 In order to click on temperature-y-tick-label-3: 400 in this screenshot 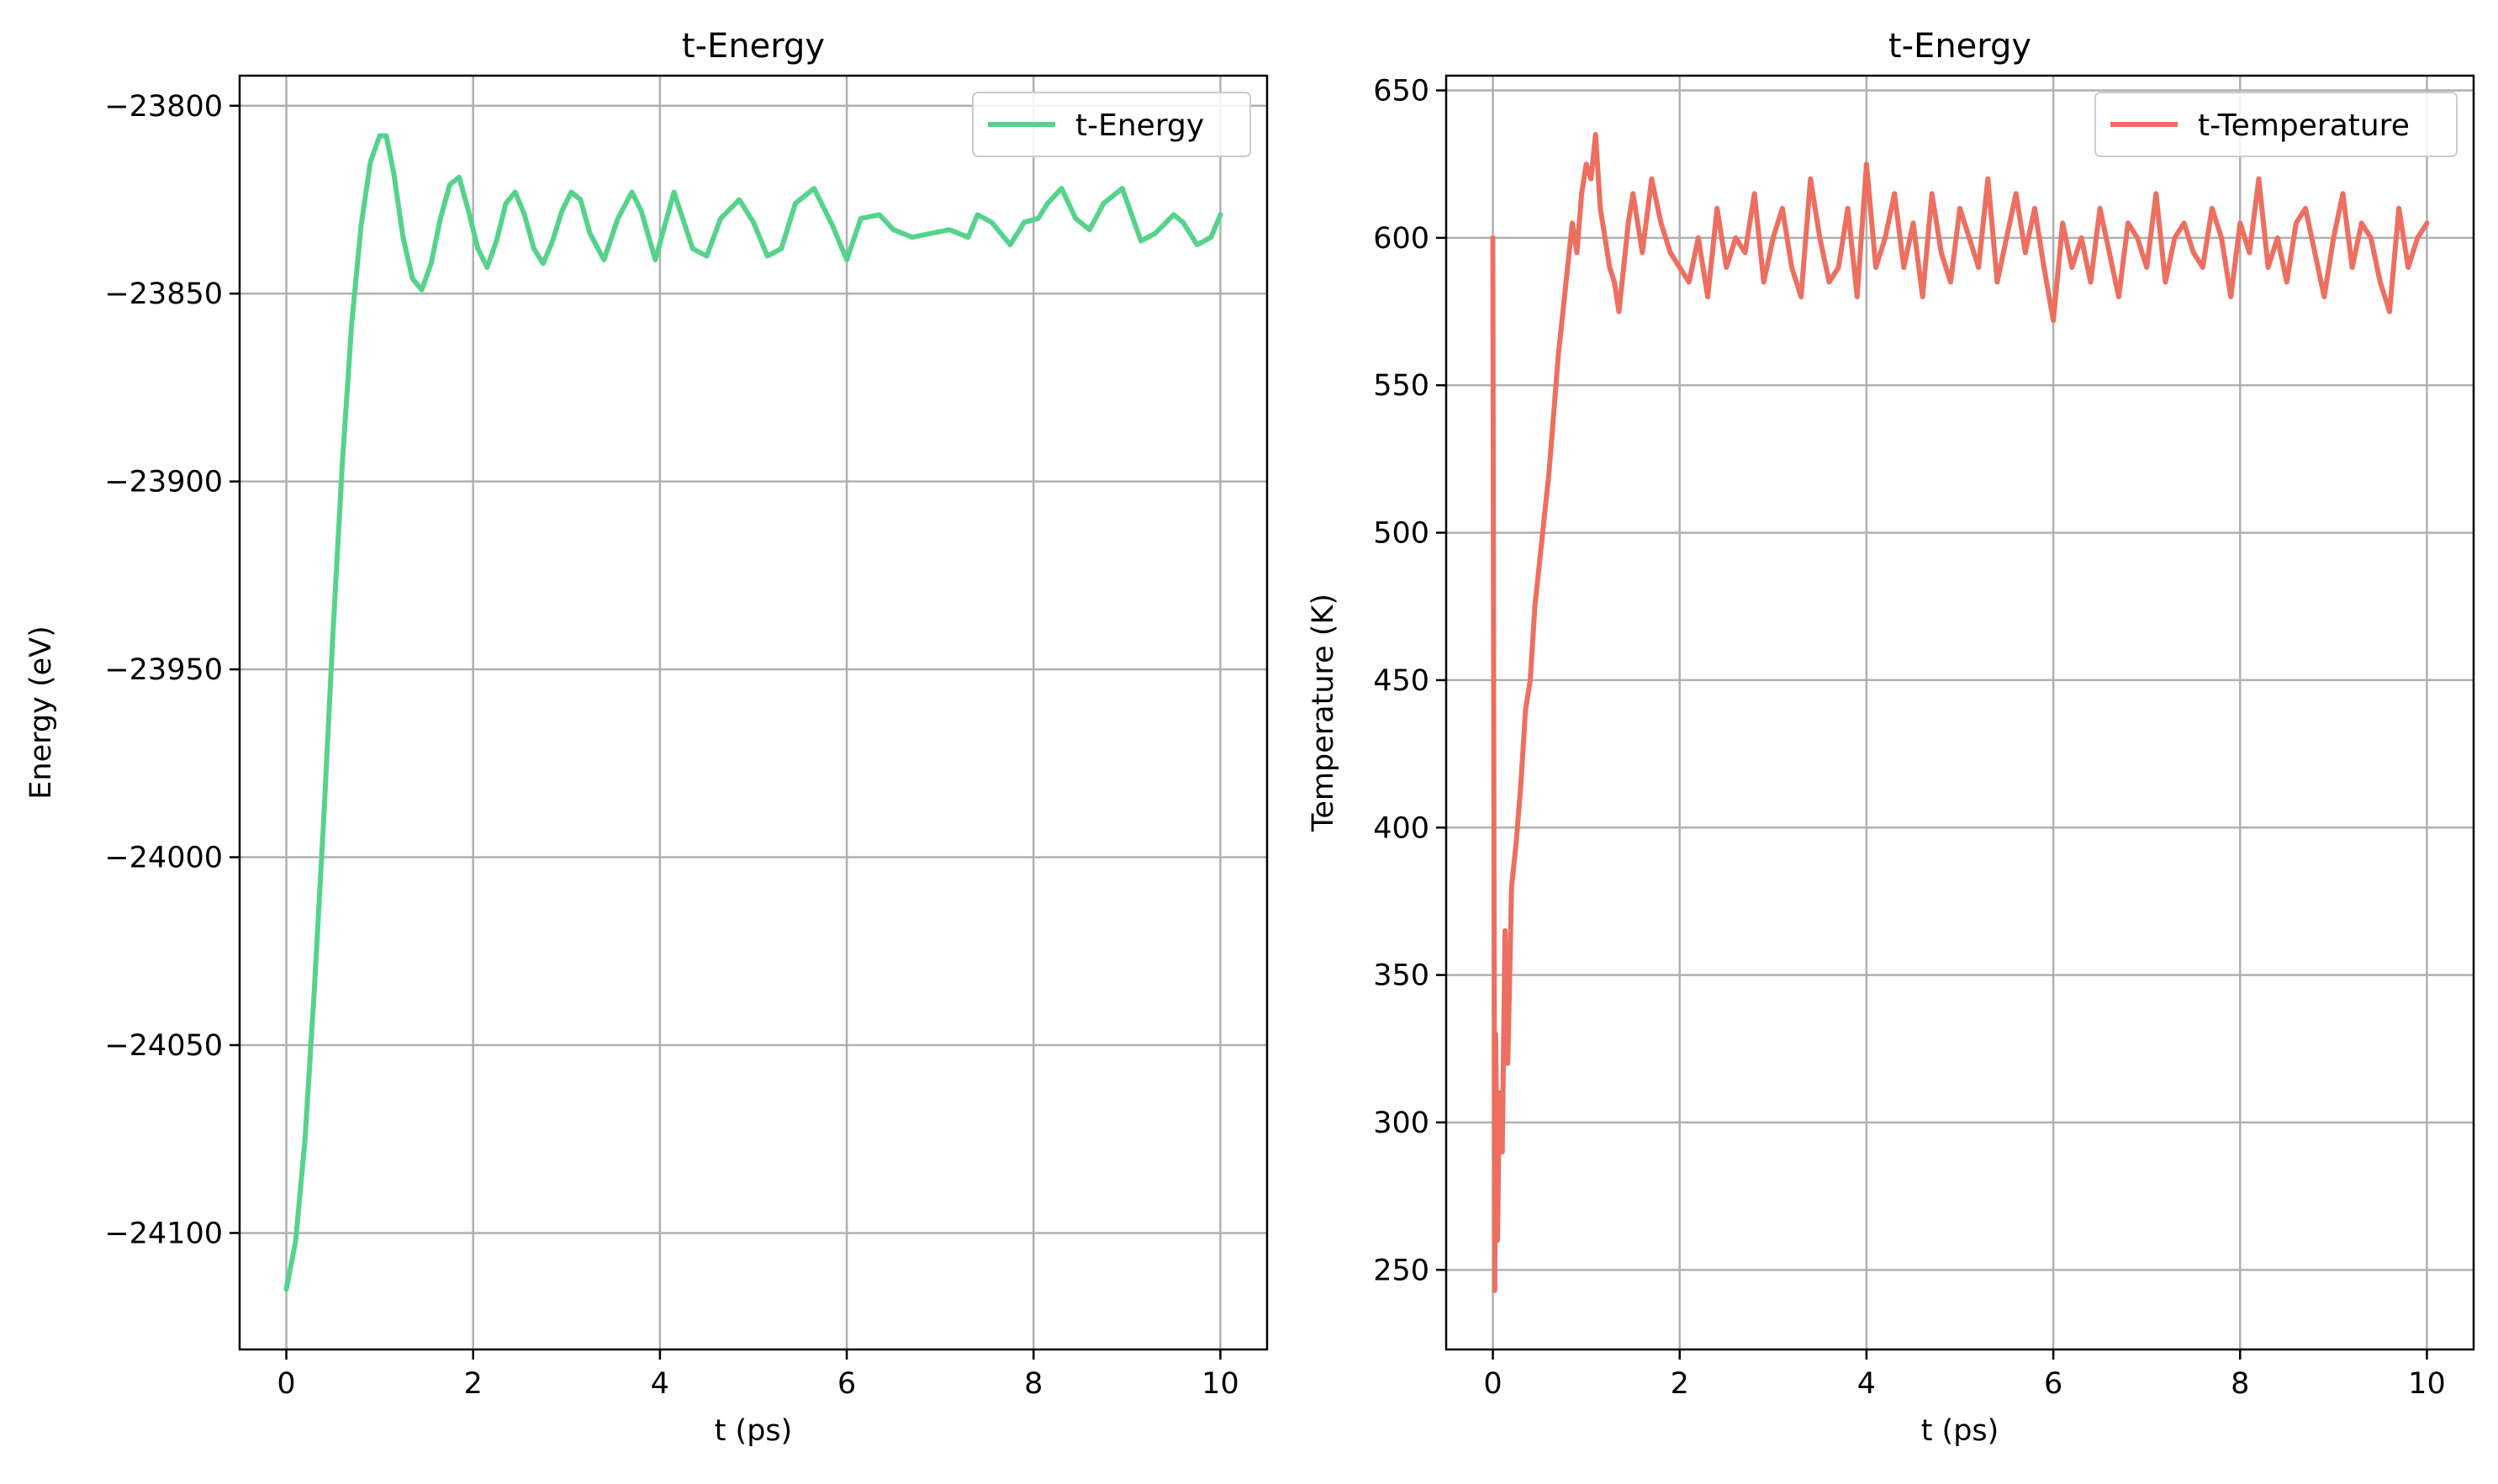, I will do `click(1401, 828)`.